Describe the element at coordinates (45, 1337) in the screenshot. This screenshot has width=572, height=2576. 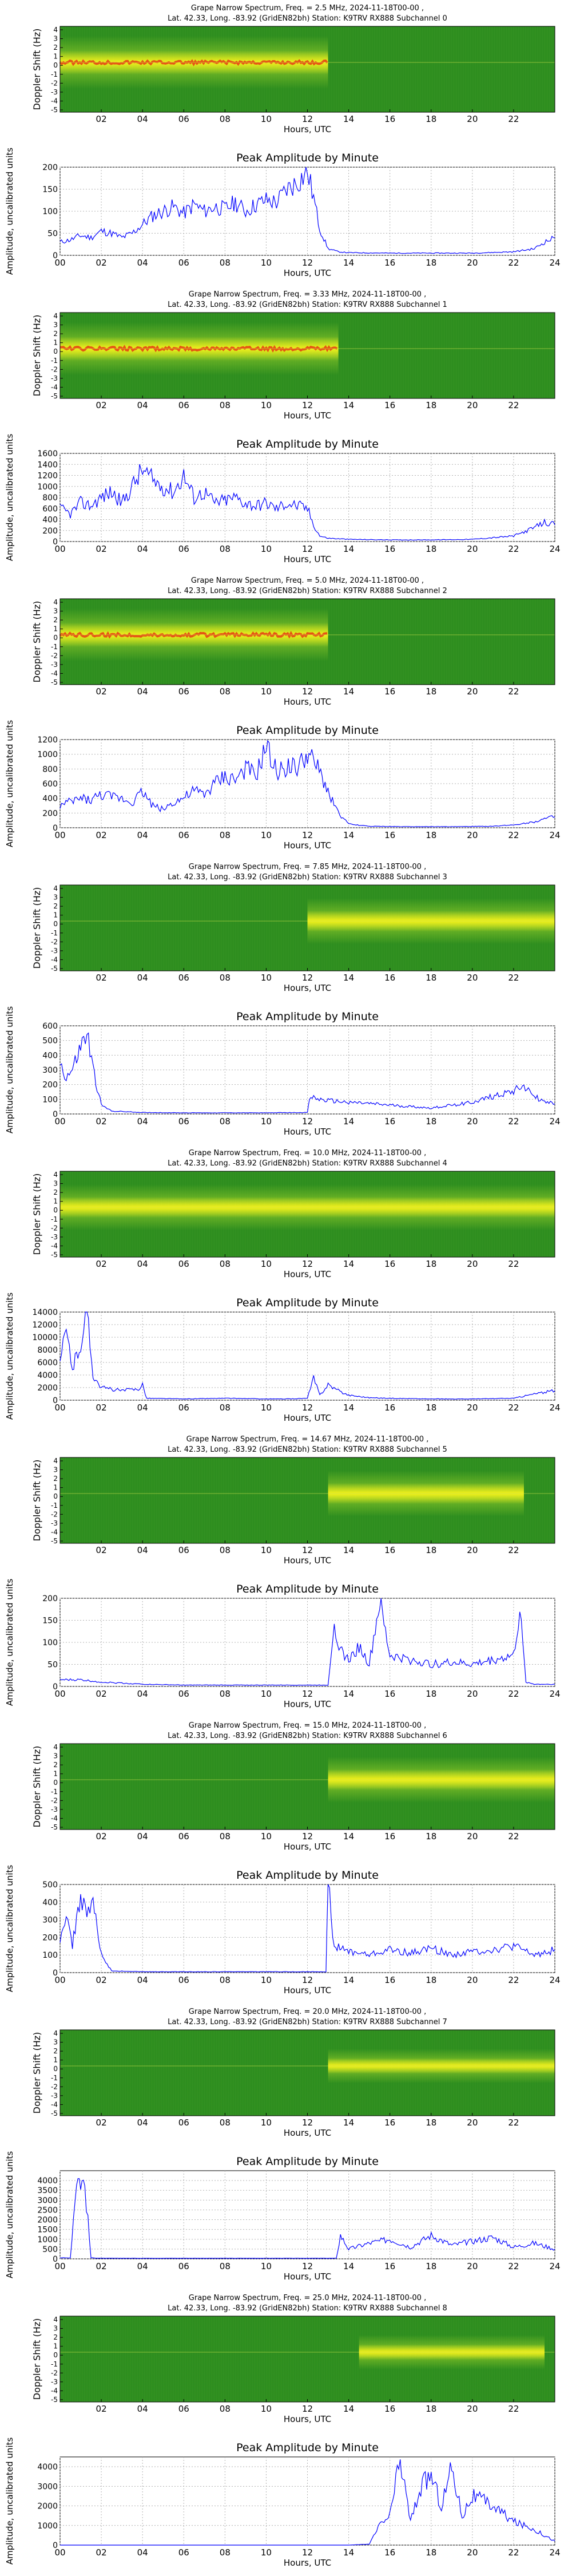
I see `amplitude-ytick-label: 10000` at that location.